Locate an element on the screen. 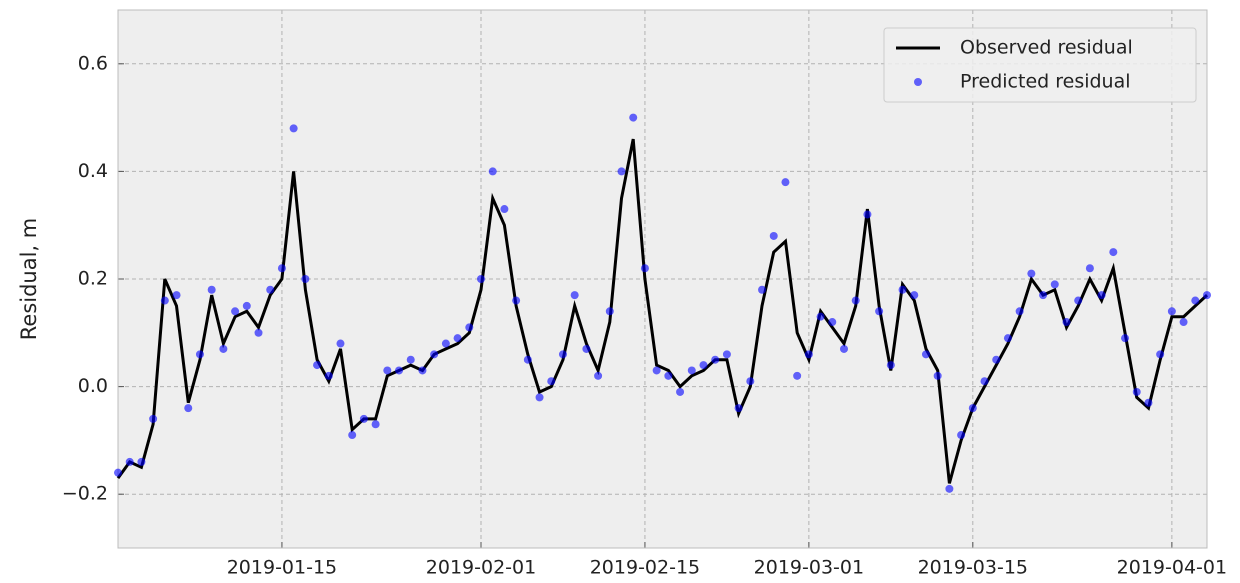 The width and height of the screenshot is (1240, 583). y-tick-label: 0.6 is located at coordinates (93, 63).